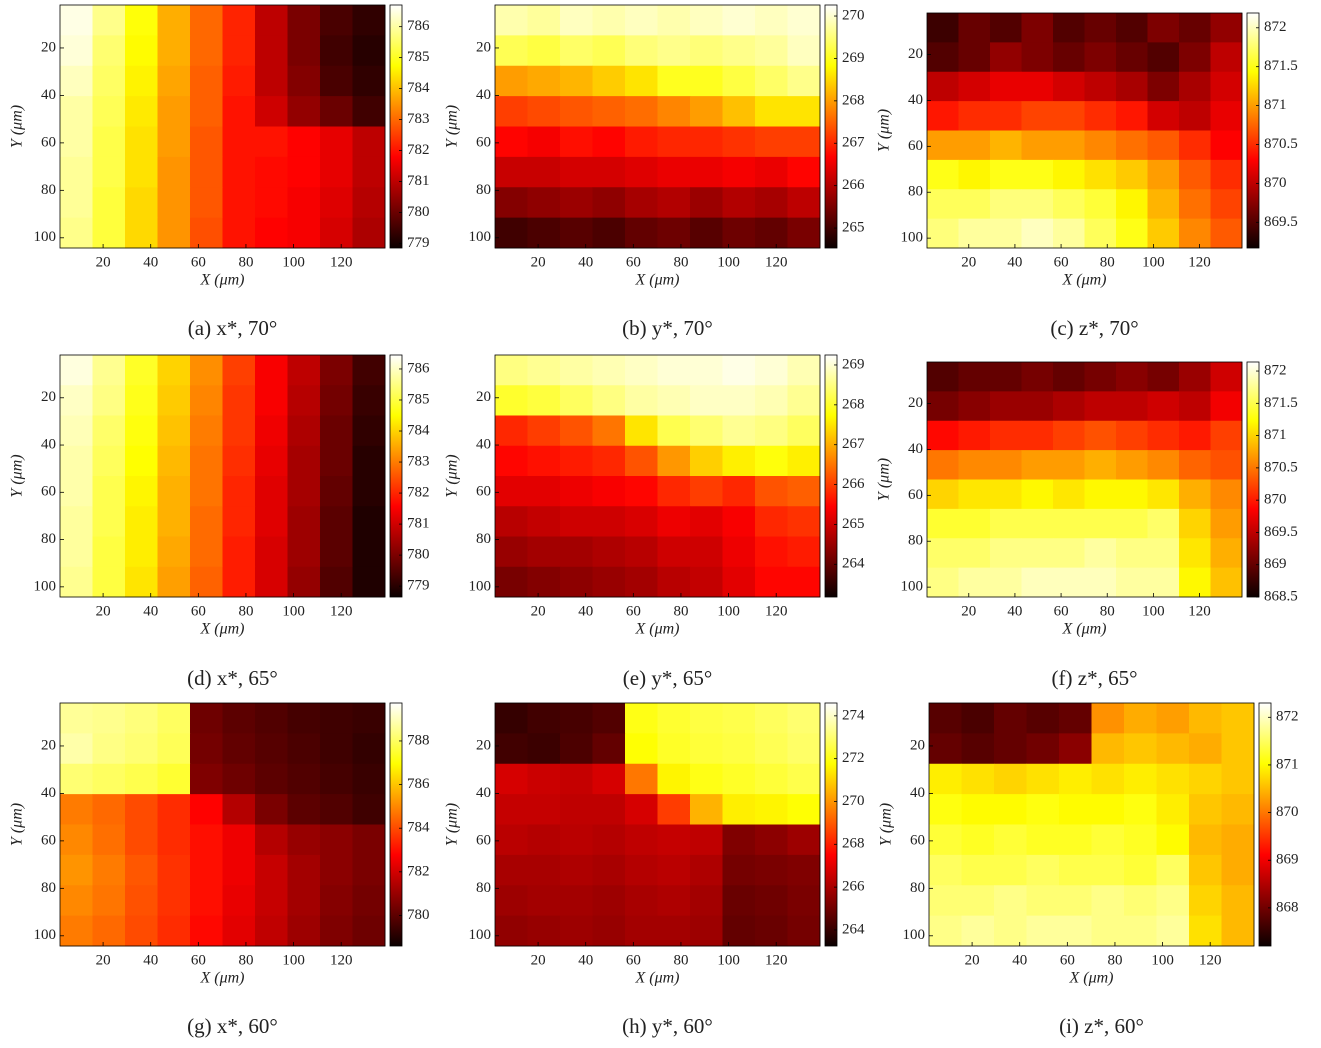 The width and height of the screenshot is (1321, 1048). I want to click on y-tick-label: 60, so click(48, 492).